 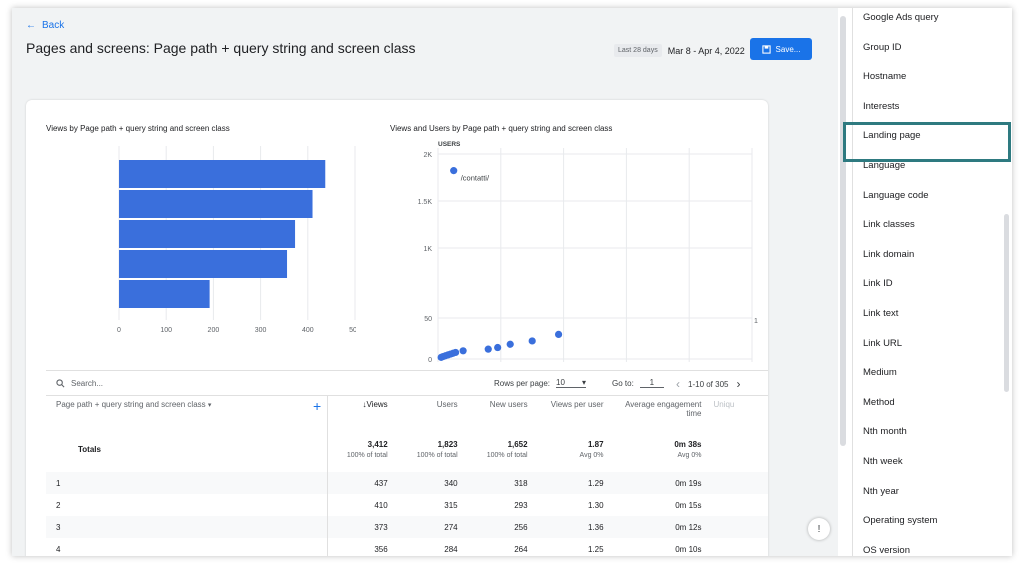 I want to click on search-icon, so click(x=60, y=383).